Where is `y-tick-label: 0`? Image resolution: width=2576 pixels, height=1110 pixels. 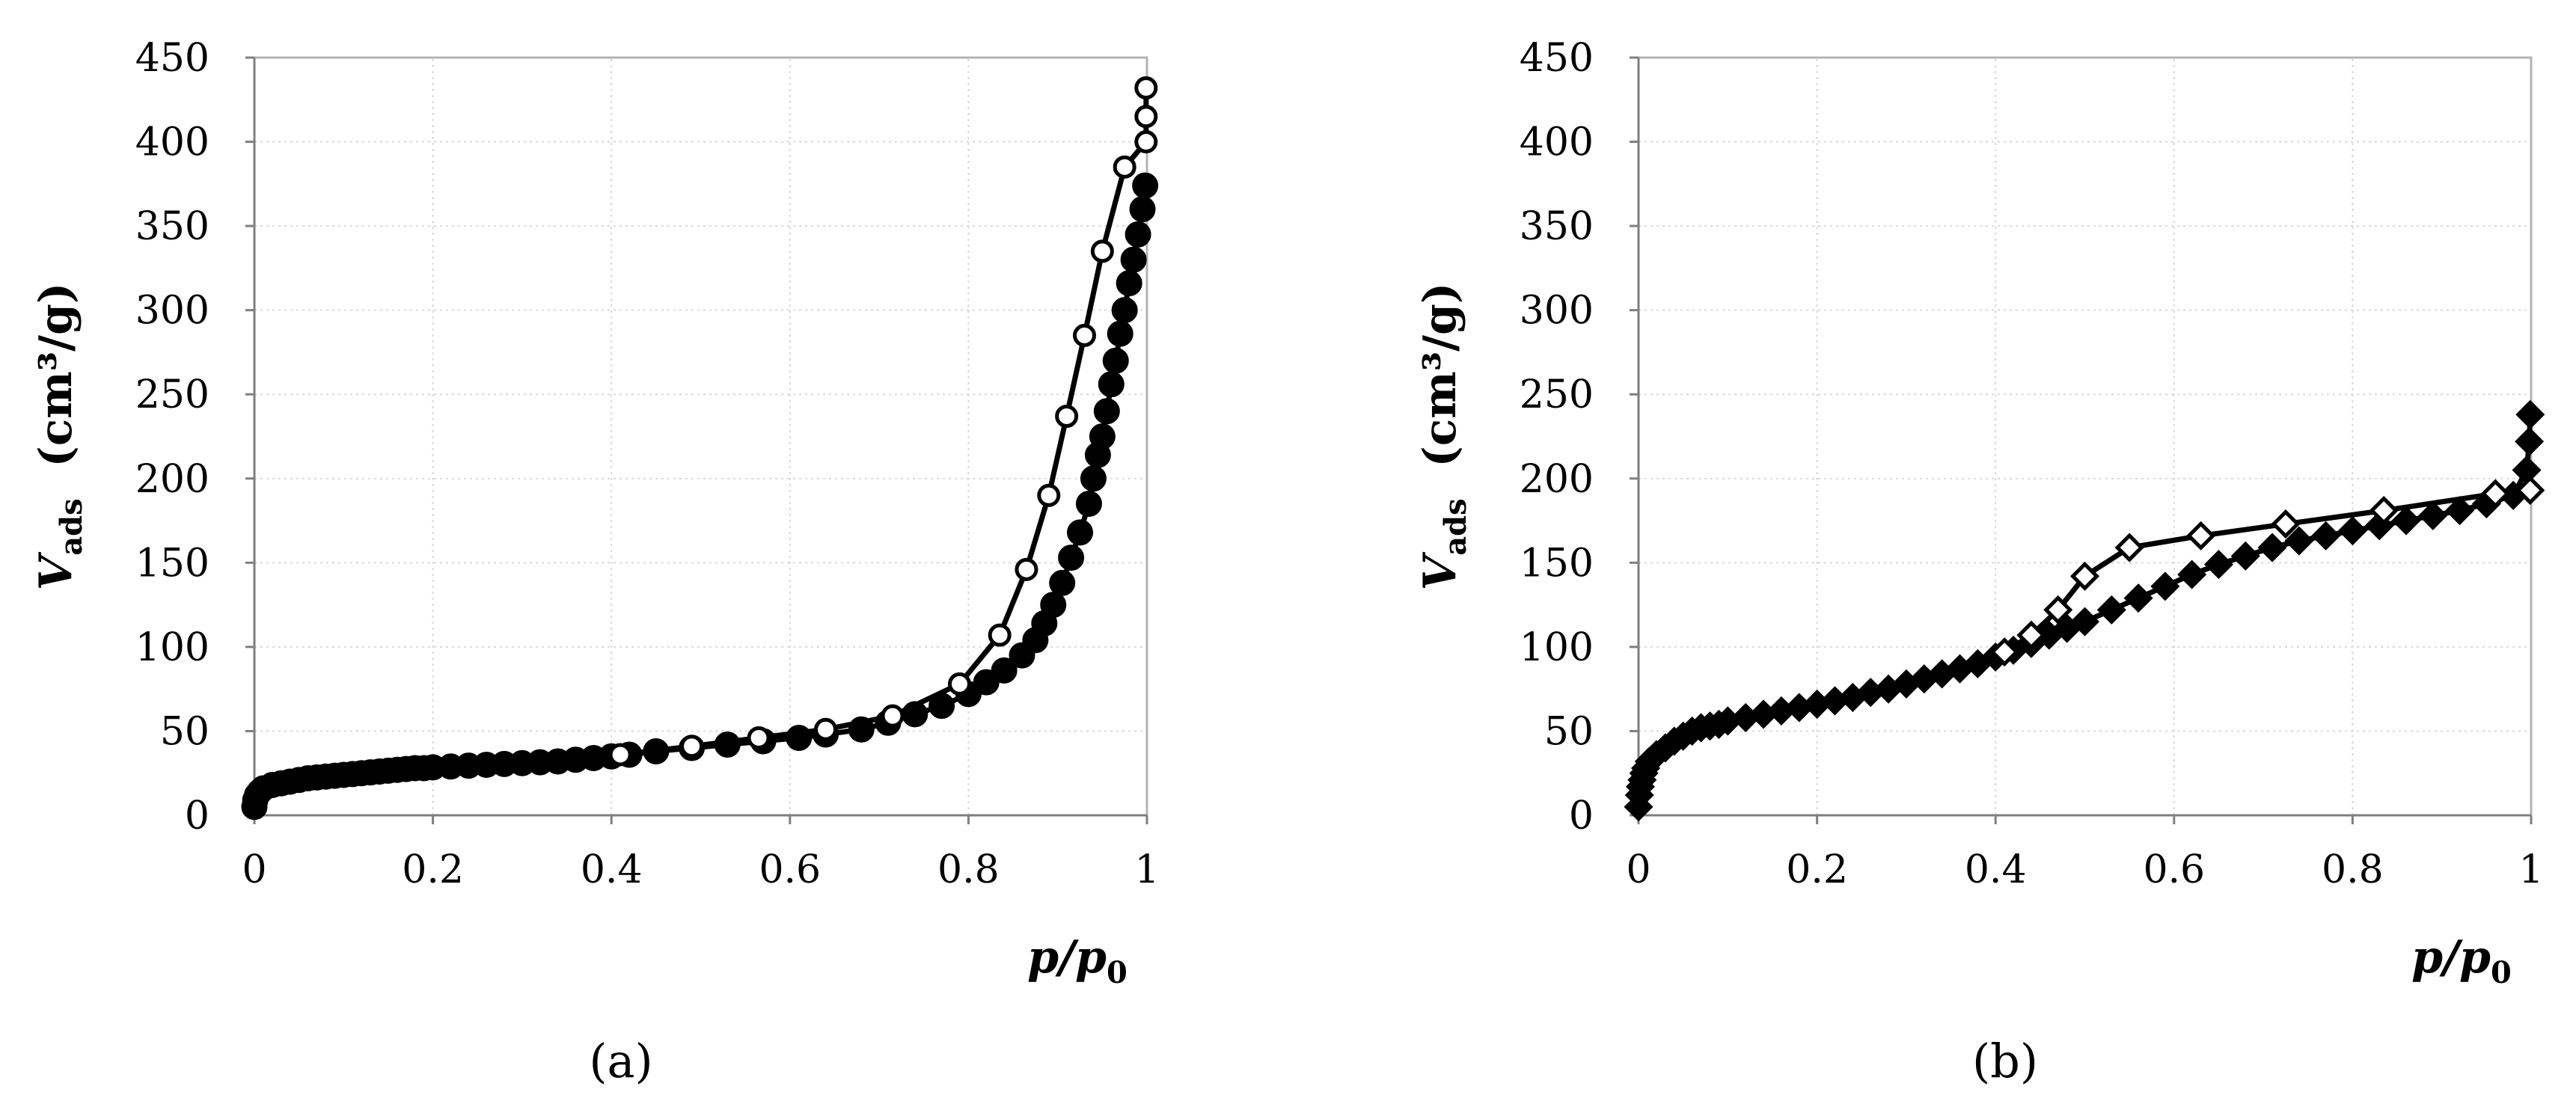 y-tick-label: 0 is located at coordinates (197, 816).